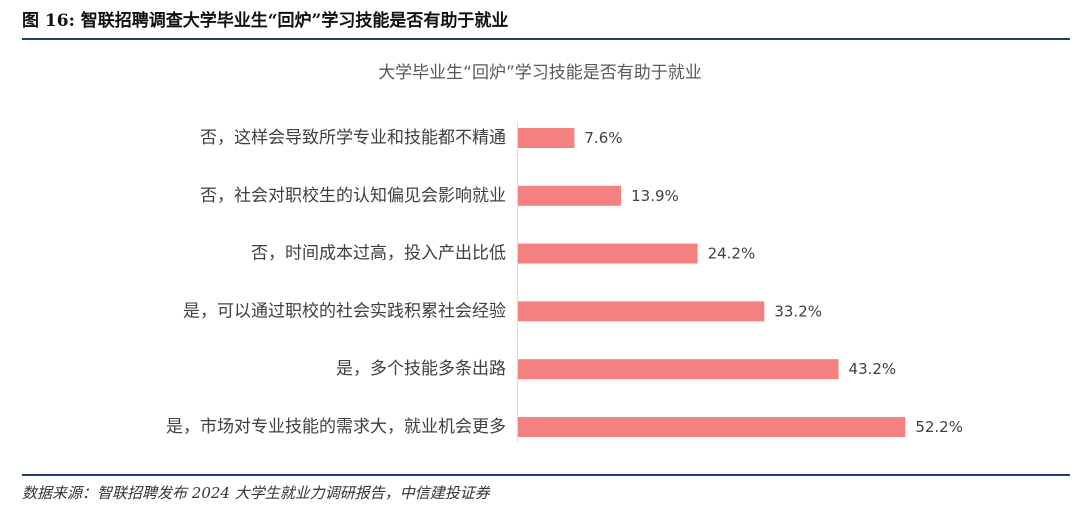 The width and height of the screenshot is (1080, 509). Describe the element at coordinates (353, 196) in the screenshot. I see `category-label-2: 否，社会对职校生的认知偏见会影响就业` at that location.